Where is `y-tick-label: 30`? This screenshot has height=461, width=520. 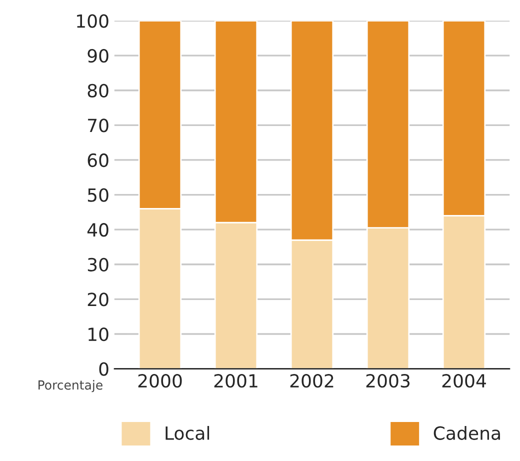 y-tick-label: 30 is located at coordinates (98, 265).